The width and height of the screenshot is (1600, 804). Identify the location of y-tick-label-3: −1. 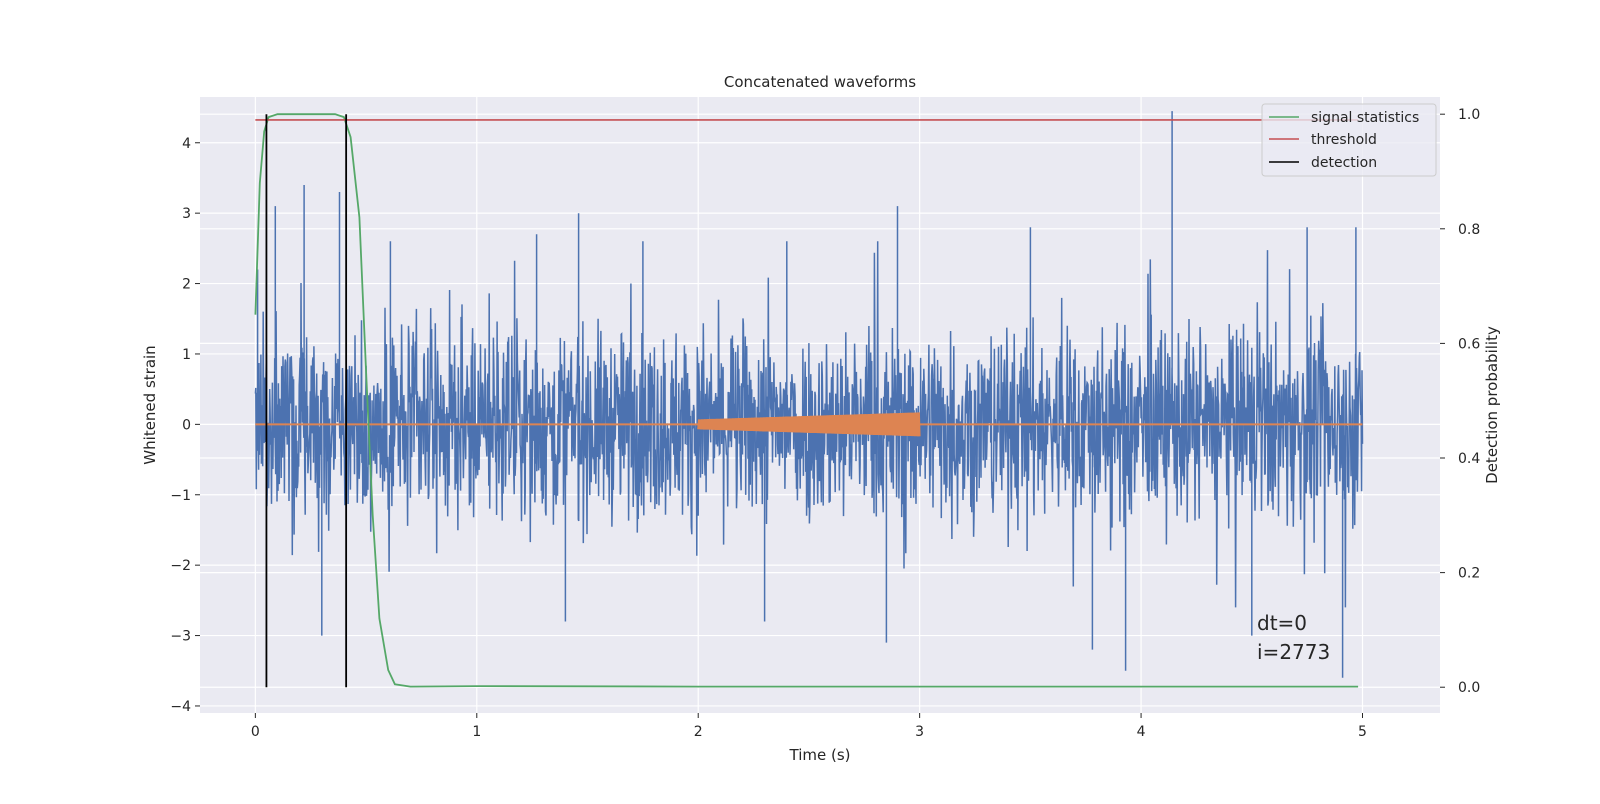
(180, 496).